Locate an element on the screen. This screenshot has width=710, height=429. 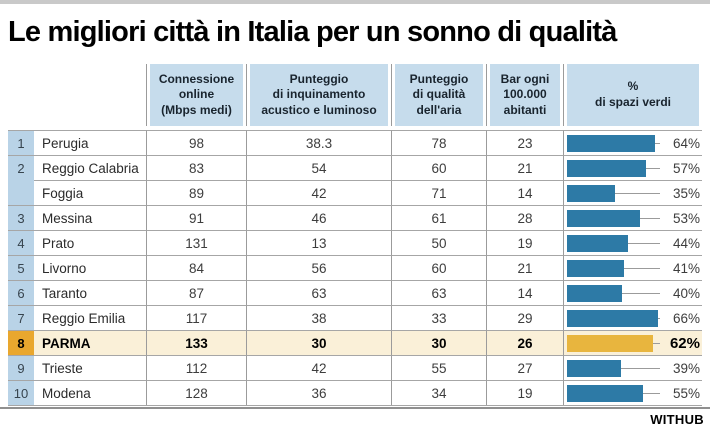
rank-cell: 2 is located at coordinates (21, 167).